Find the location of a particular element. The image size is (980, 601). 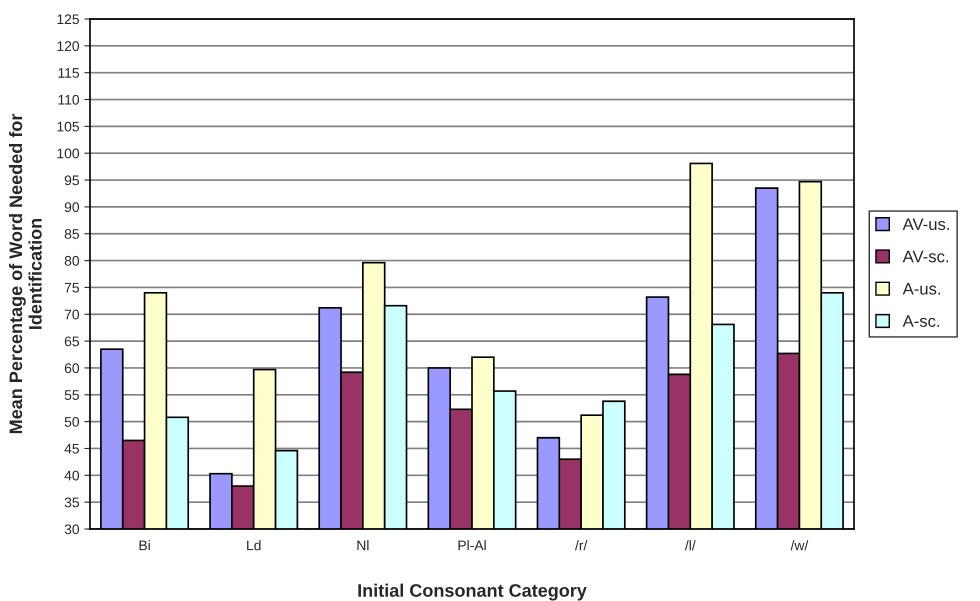

y-tick-label: 100 is located at coordinates (68, 153).